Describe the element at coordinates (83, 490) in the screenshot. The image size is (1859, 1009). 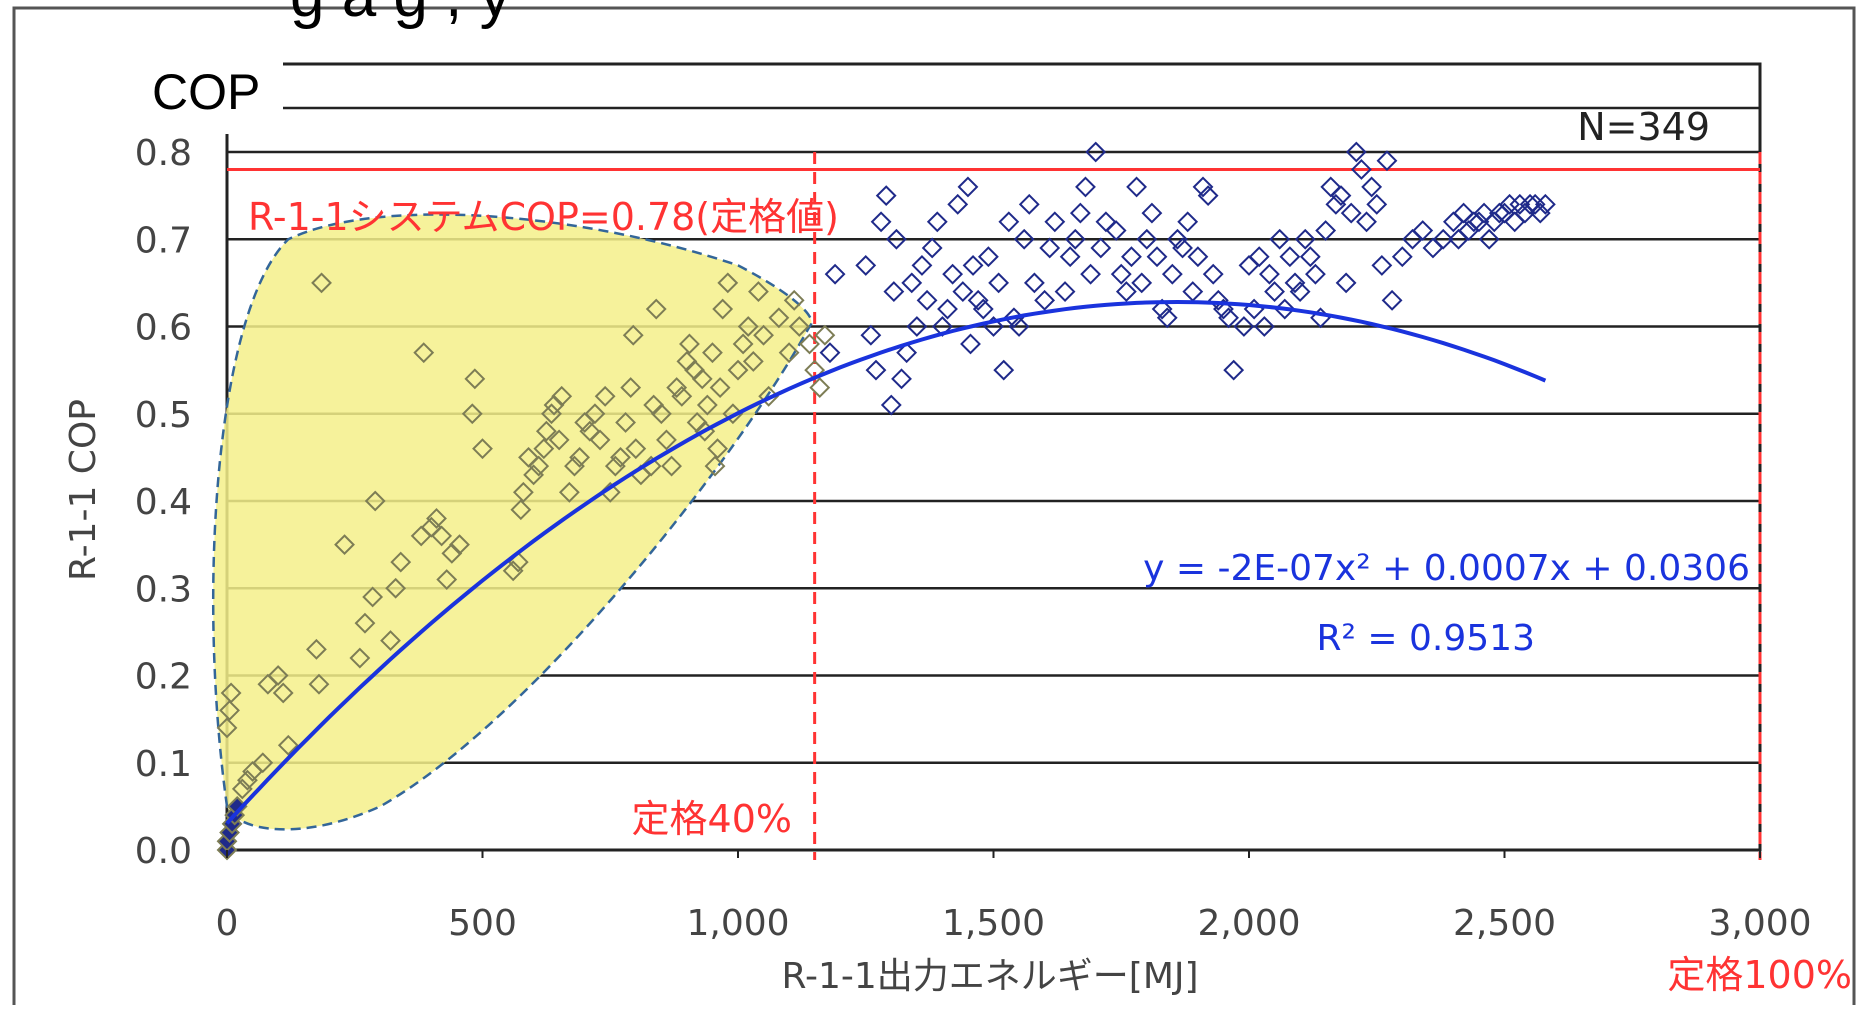
I see `y-axis-label: R-1-1 COP` at that location.